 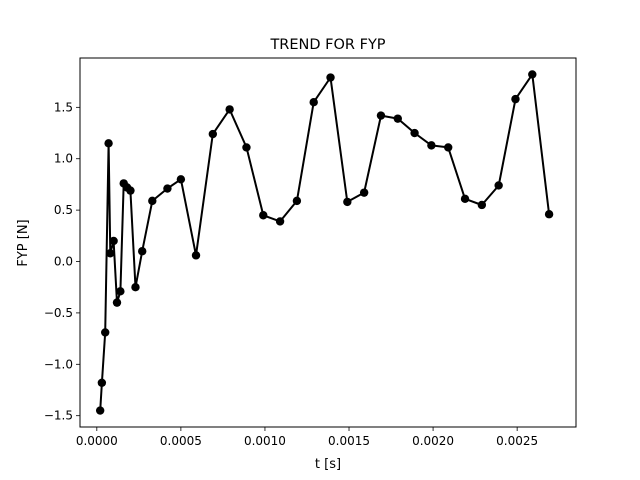 What do you see at coordinates (63, 159) in the screenshot?
I see `y-tick-label: 1.0` at bounding box center [63, 159].